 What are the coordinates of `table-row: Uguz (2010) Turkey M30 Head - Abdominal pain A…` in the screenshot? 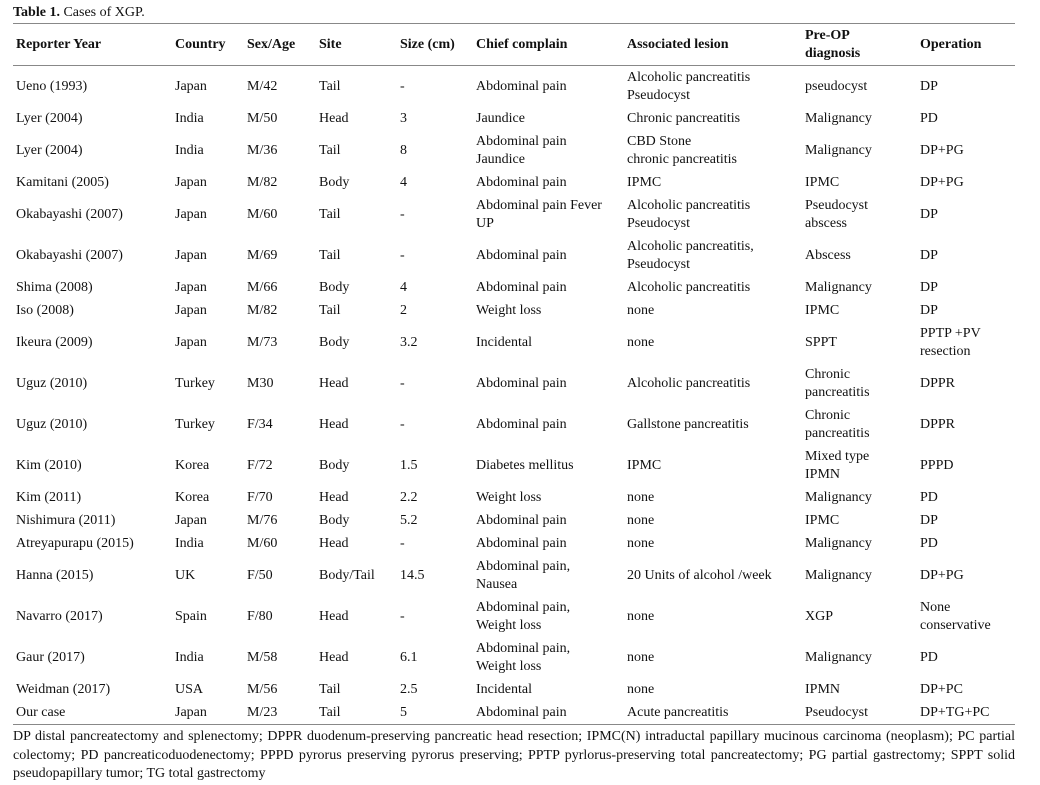 It's located at (514, 383).